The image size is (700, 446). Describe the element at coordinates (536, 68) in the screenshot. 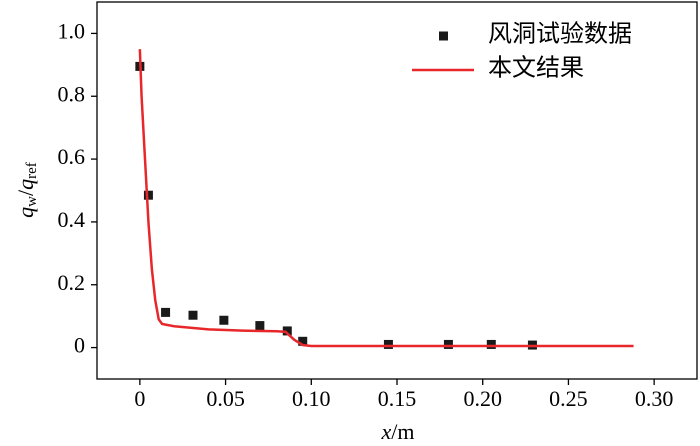

I see `legend-text: 本文结果` at that location.